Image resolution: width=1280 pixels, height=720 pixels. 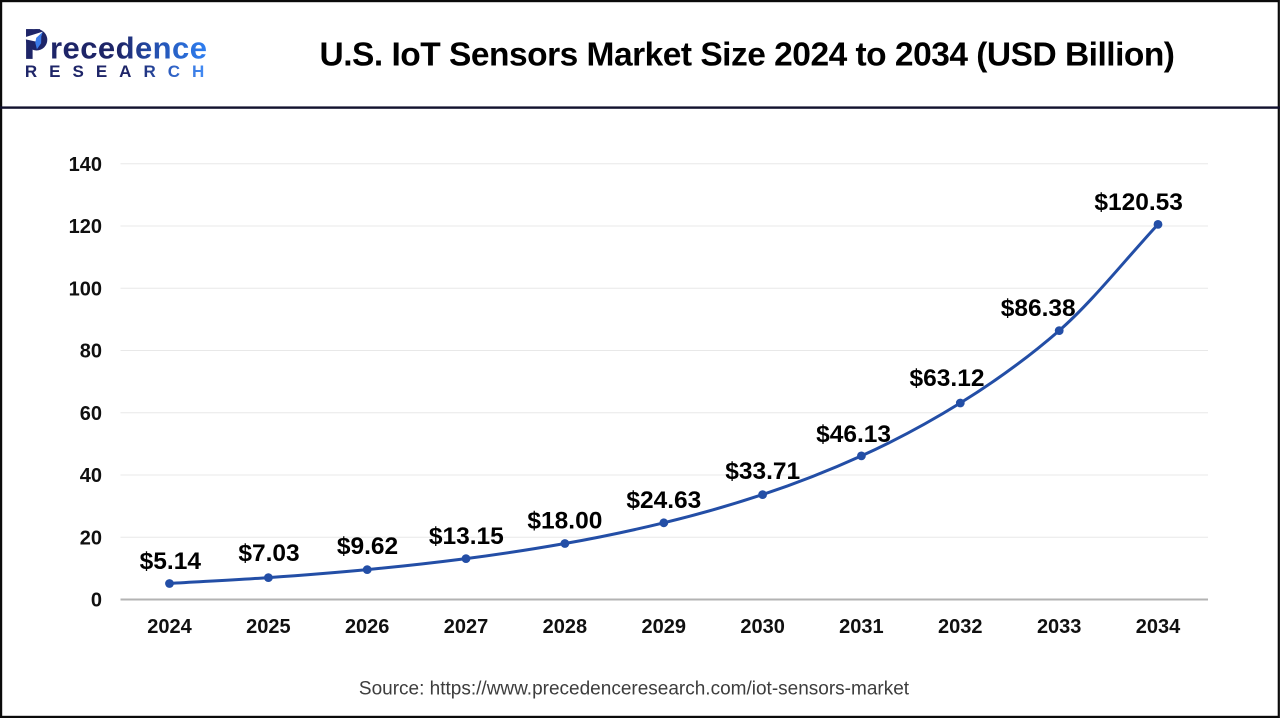 I want to click on svg-text: 2031, so click(x=861, y=627).